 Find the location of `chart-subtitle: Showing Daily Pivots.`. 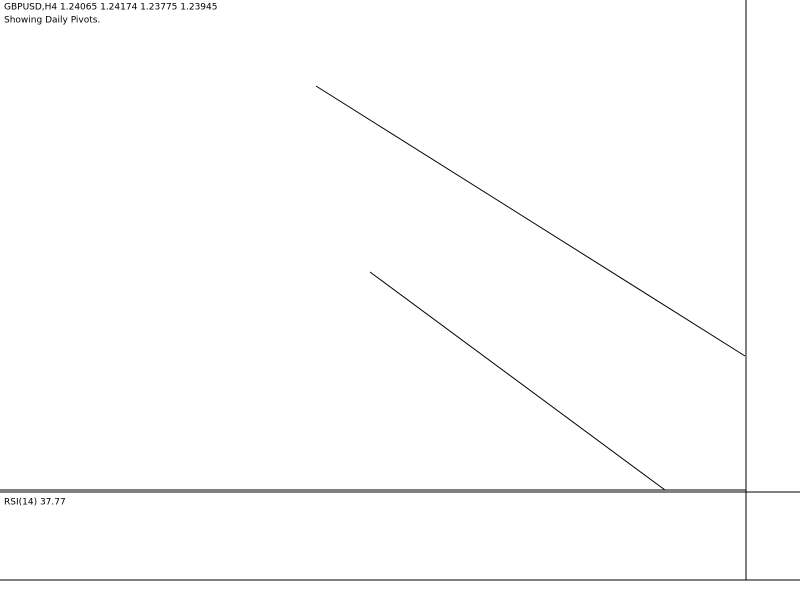

chart-subtitle: Showing Daily Pivots. is located at coordinates (52, 21).